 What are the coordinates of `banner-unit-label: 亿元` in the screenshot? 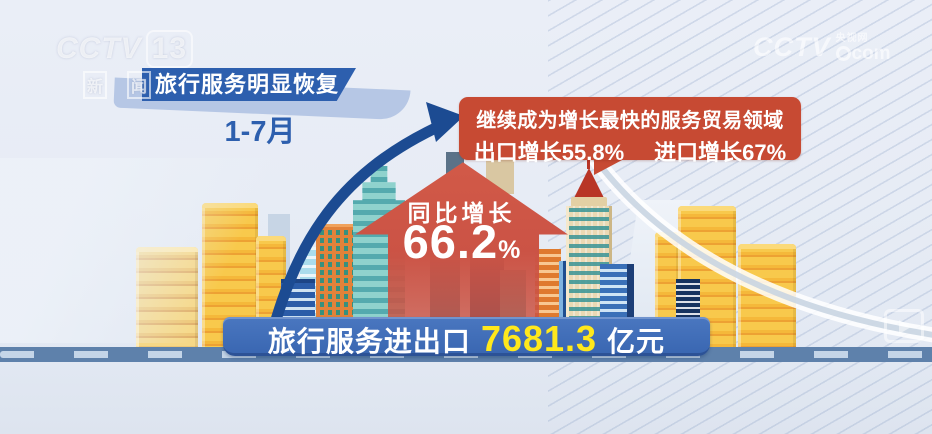 It's located at (636, 341).